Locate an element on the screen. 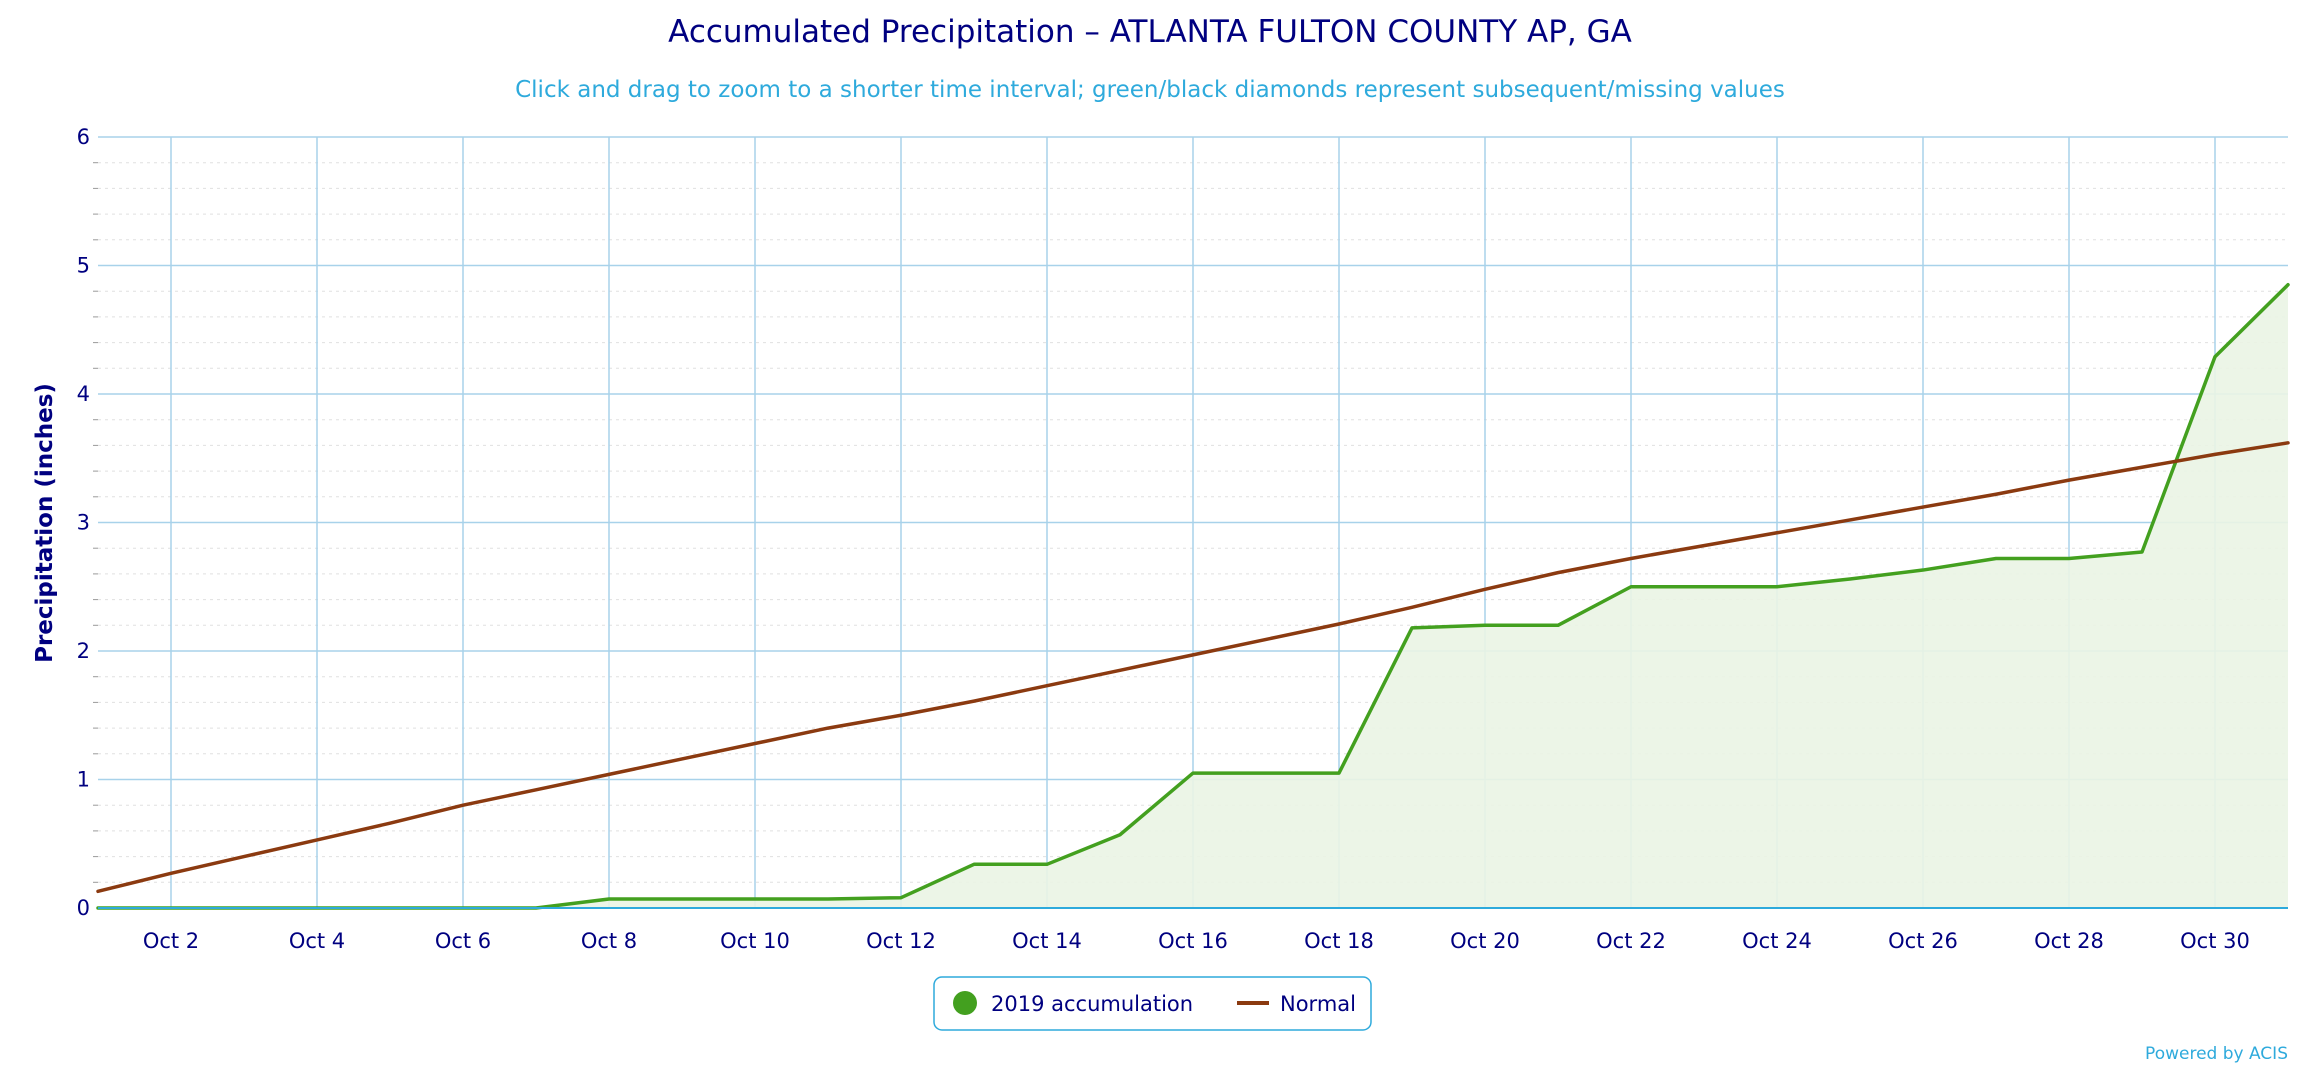 The width and height of the screenshot is (2300, 1066). legend-label-2019: 2019 accumulation is located at coordinates (1092, 1004).